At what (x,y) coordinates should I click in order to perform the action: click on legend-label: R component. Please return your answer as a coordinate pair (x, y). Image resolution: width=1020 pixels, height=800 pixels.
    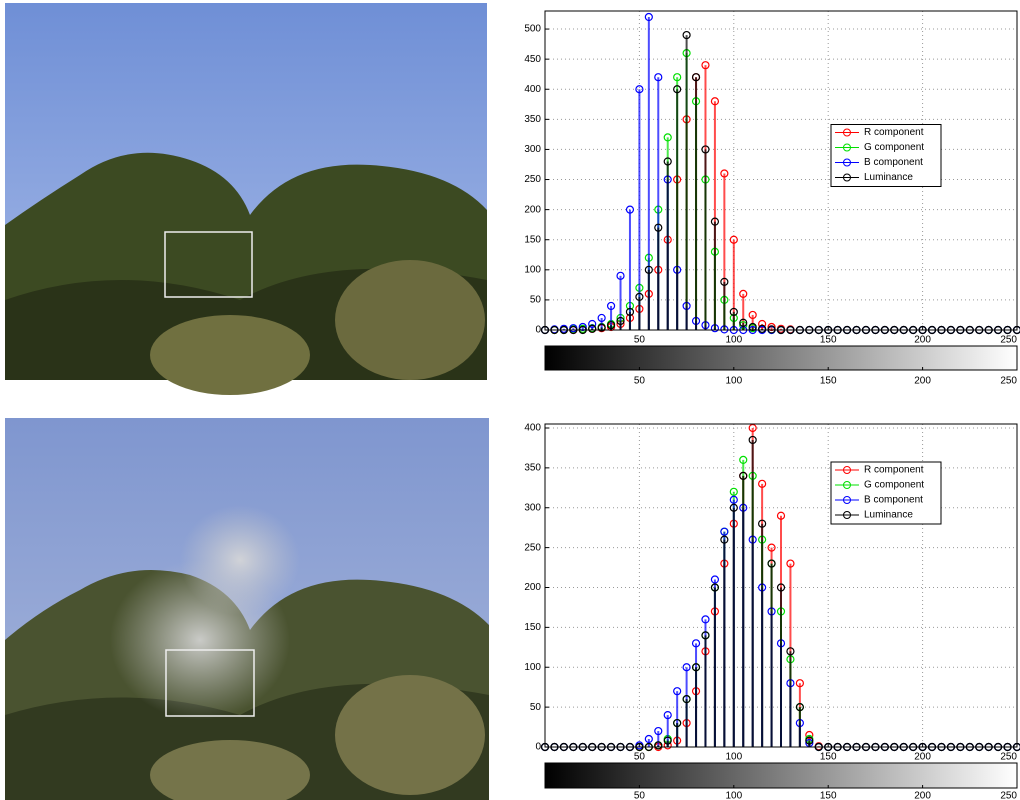
    Looking at the image, I should click on (894, 132).